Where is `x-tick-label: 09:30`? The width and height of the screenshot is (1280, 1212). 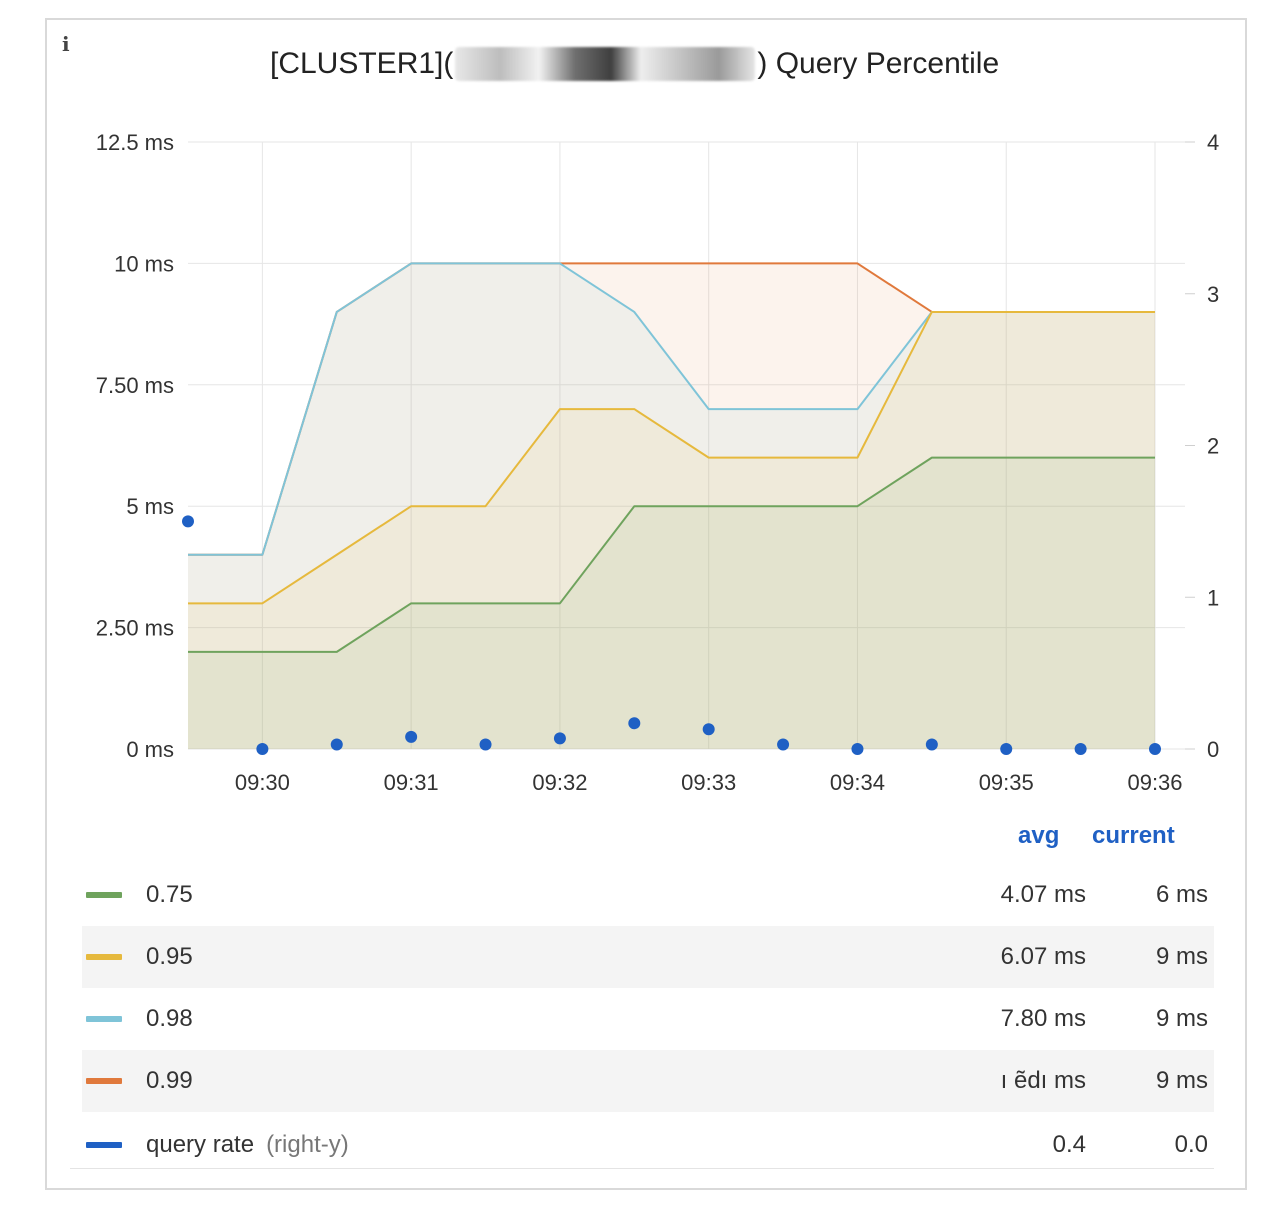 x-tick-label: 09:30 is located at coordinates (262, 782).